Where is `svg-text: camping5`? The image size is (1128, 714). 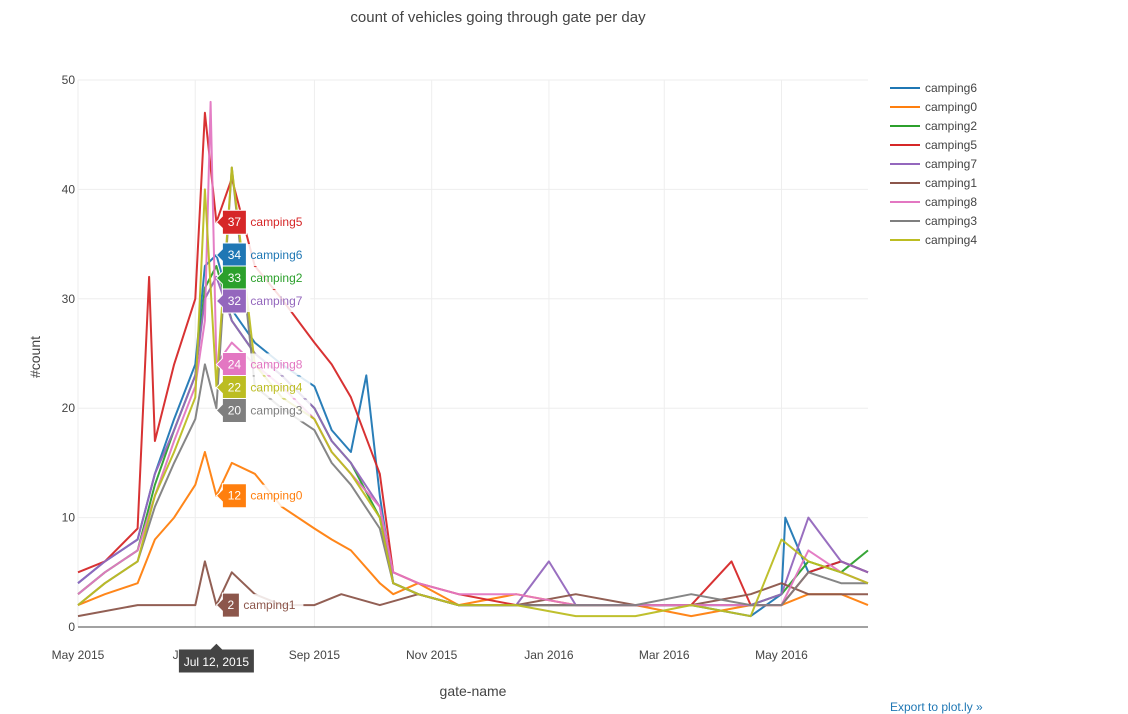
svg-text: camping5 is located at coordinates (951, 145).